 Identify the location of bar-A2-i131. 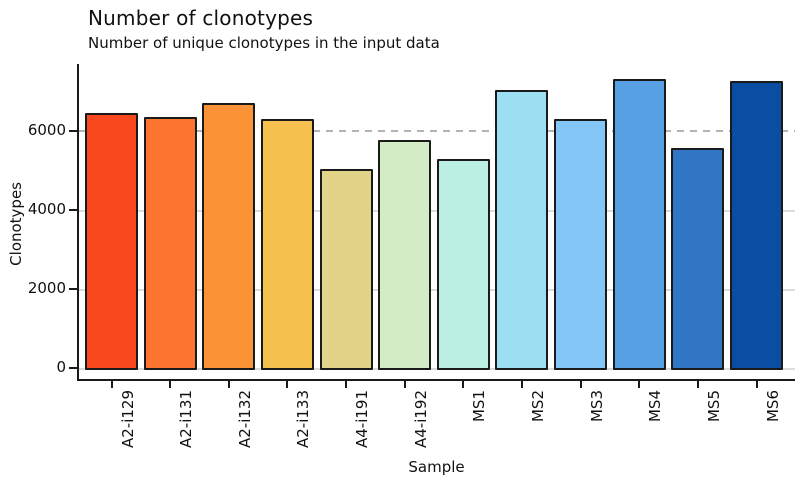
(170, 243).